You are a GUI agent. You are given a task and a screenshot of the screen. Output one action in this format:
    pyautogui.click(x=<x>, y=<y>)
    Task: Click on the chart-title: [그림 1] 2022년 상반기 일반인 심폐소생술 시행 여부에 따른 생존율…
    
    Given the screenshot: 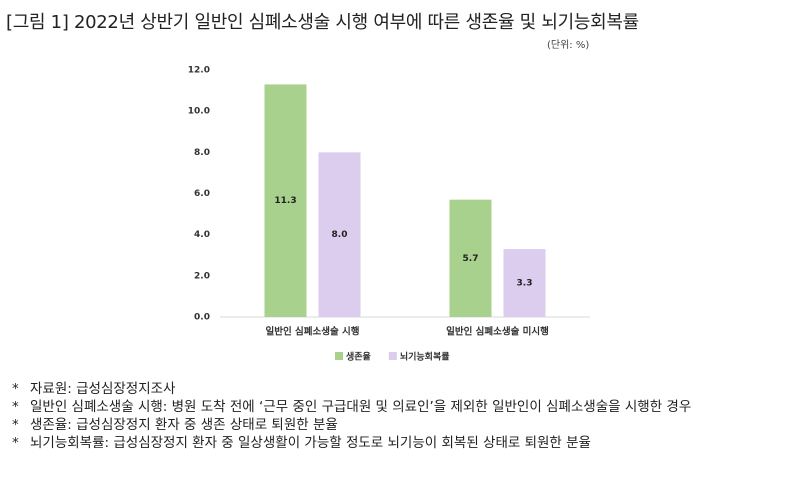 What is the action you would take?
    pyautogui.click(x=322, y=22)
    